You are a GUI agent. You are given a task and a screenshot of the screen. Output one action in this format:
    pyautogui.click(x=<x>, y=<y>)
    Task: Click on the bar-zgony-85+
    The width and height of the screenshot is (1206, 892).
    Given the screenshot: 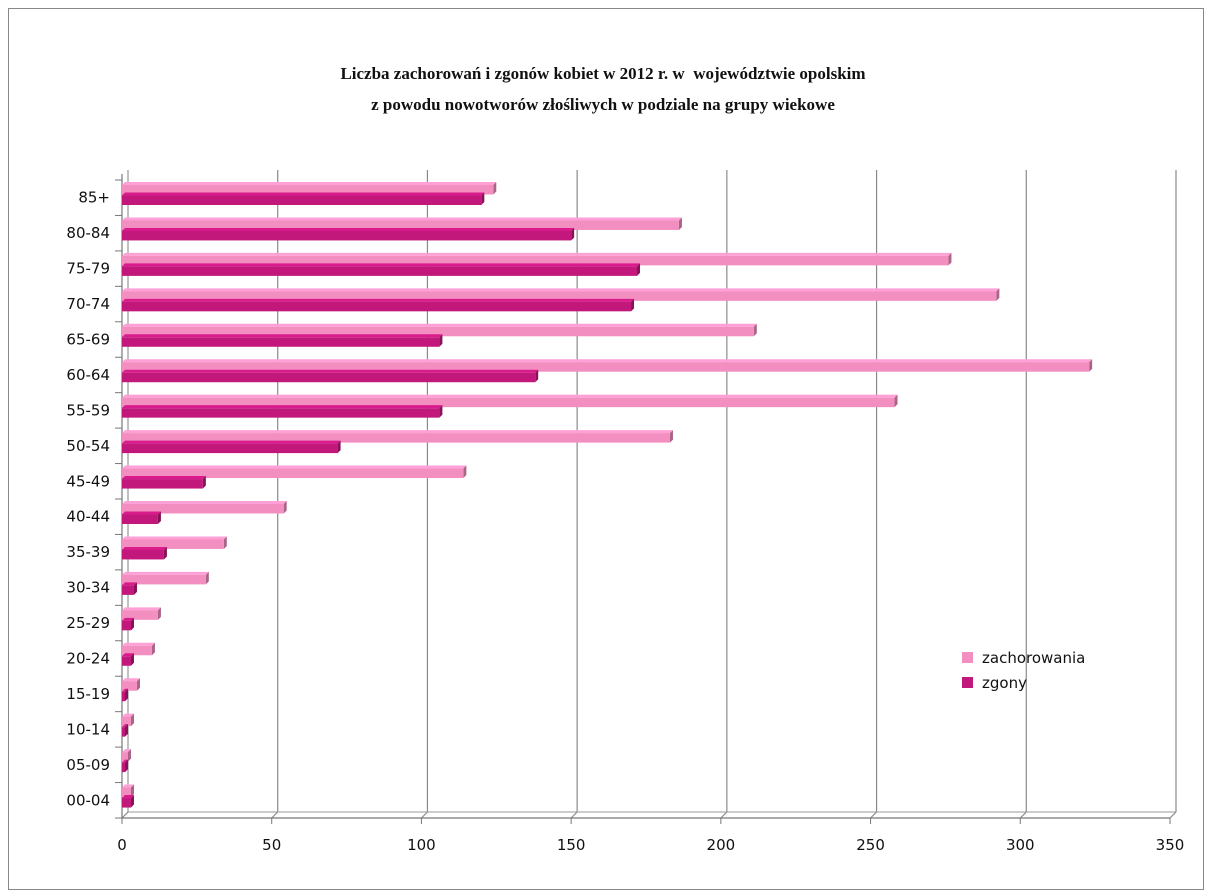 What is the action you would take?
    pyautogui.click(x=303, y=198)
    